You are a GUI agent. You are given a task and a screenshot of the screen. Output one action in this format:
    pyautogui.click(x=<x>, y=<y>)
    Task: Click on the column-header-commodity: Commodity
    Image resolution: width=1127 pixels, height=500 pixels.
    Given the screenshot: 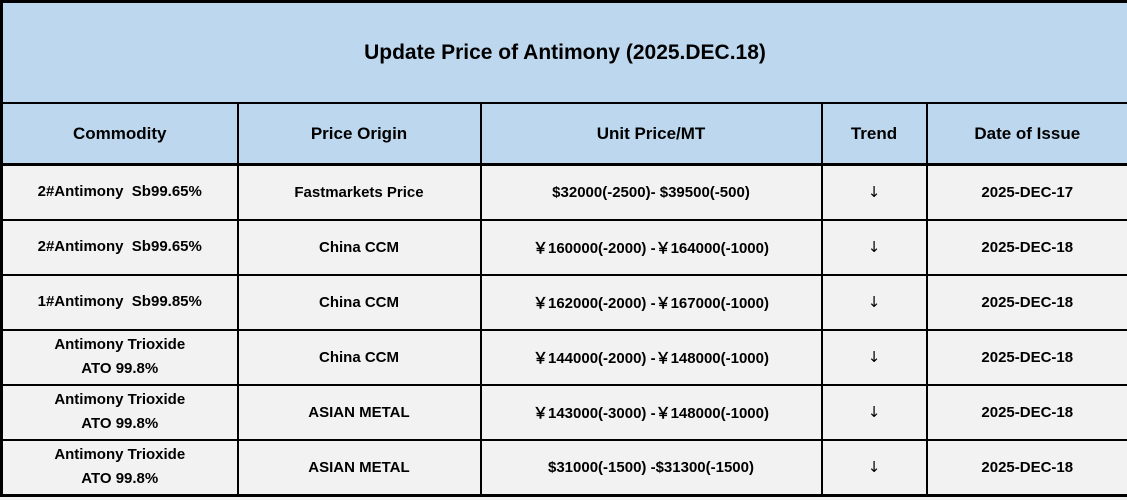 What is the action you would take?
    pyautogui.click(x=119, y=134)
    